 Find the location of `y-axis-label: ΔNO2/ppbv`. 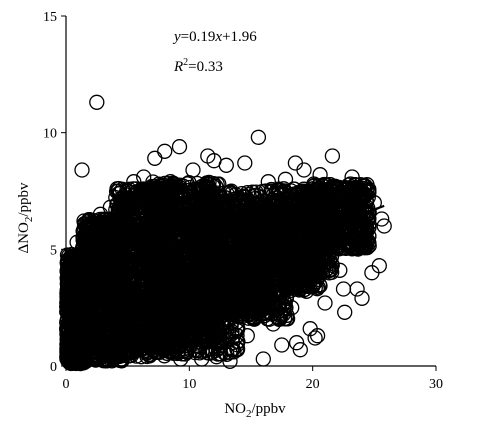

y-axis-label: ΔNO2/ppbv is located at coordinates (25, 217).